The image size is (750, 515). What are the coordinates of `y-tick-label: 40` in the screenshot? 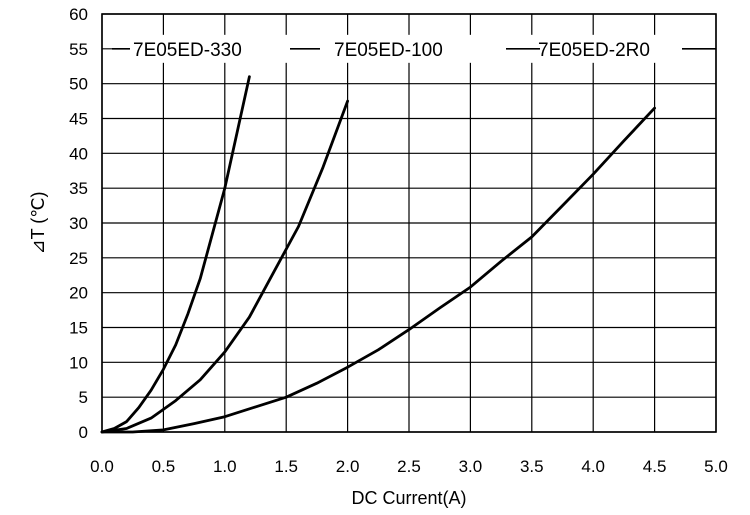 It's located at (78, 153).